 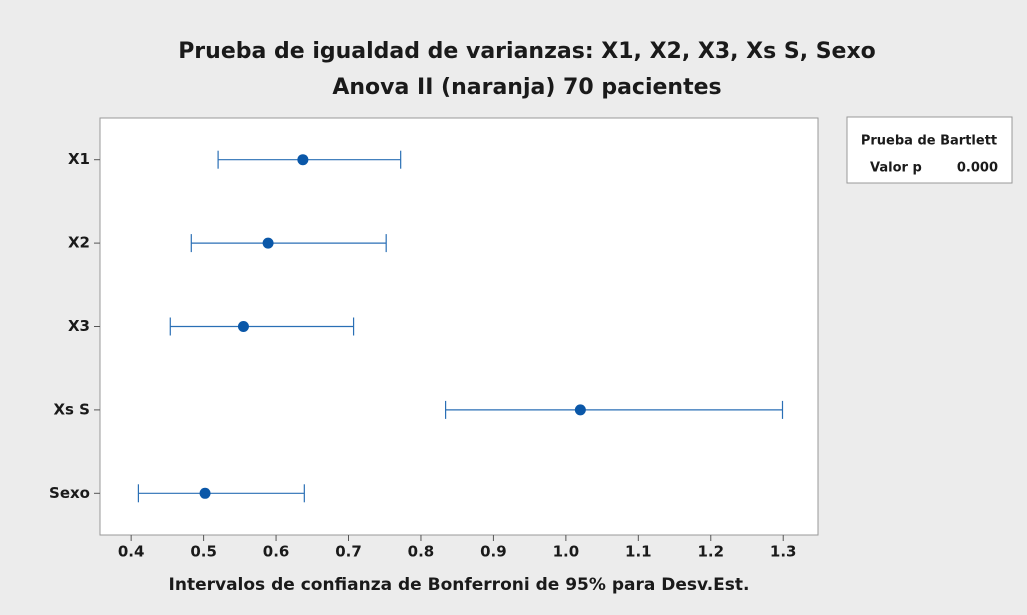 What do you see at coordinates (783, 552) in the screenshot?
I see `x-tick-label: 1.3` at bounding box center [783, 552].